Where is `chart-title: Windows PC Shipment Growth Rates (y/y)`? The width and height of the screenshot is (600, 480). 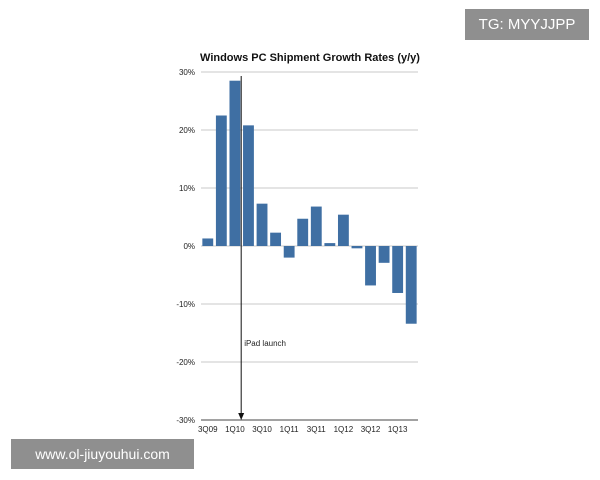
chart-title: Windows PC Shipment Growth Rates (y/y) is located at coordinates (310, 58).